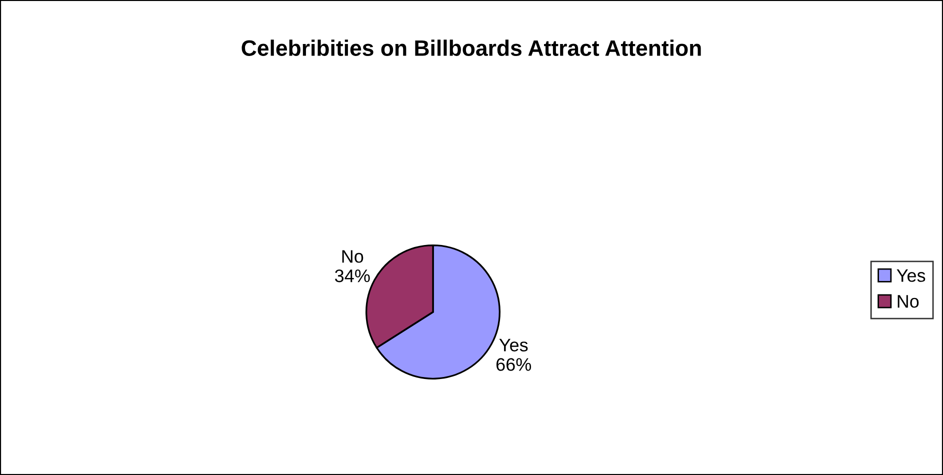 Image resolution: width=943 pixels, height=475 pixels. Describe the element at coordinates (352, 275) in the screenshot. I see `data-label: 34%` at that location.